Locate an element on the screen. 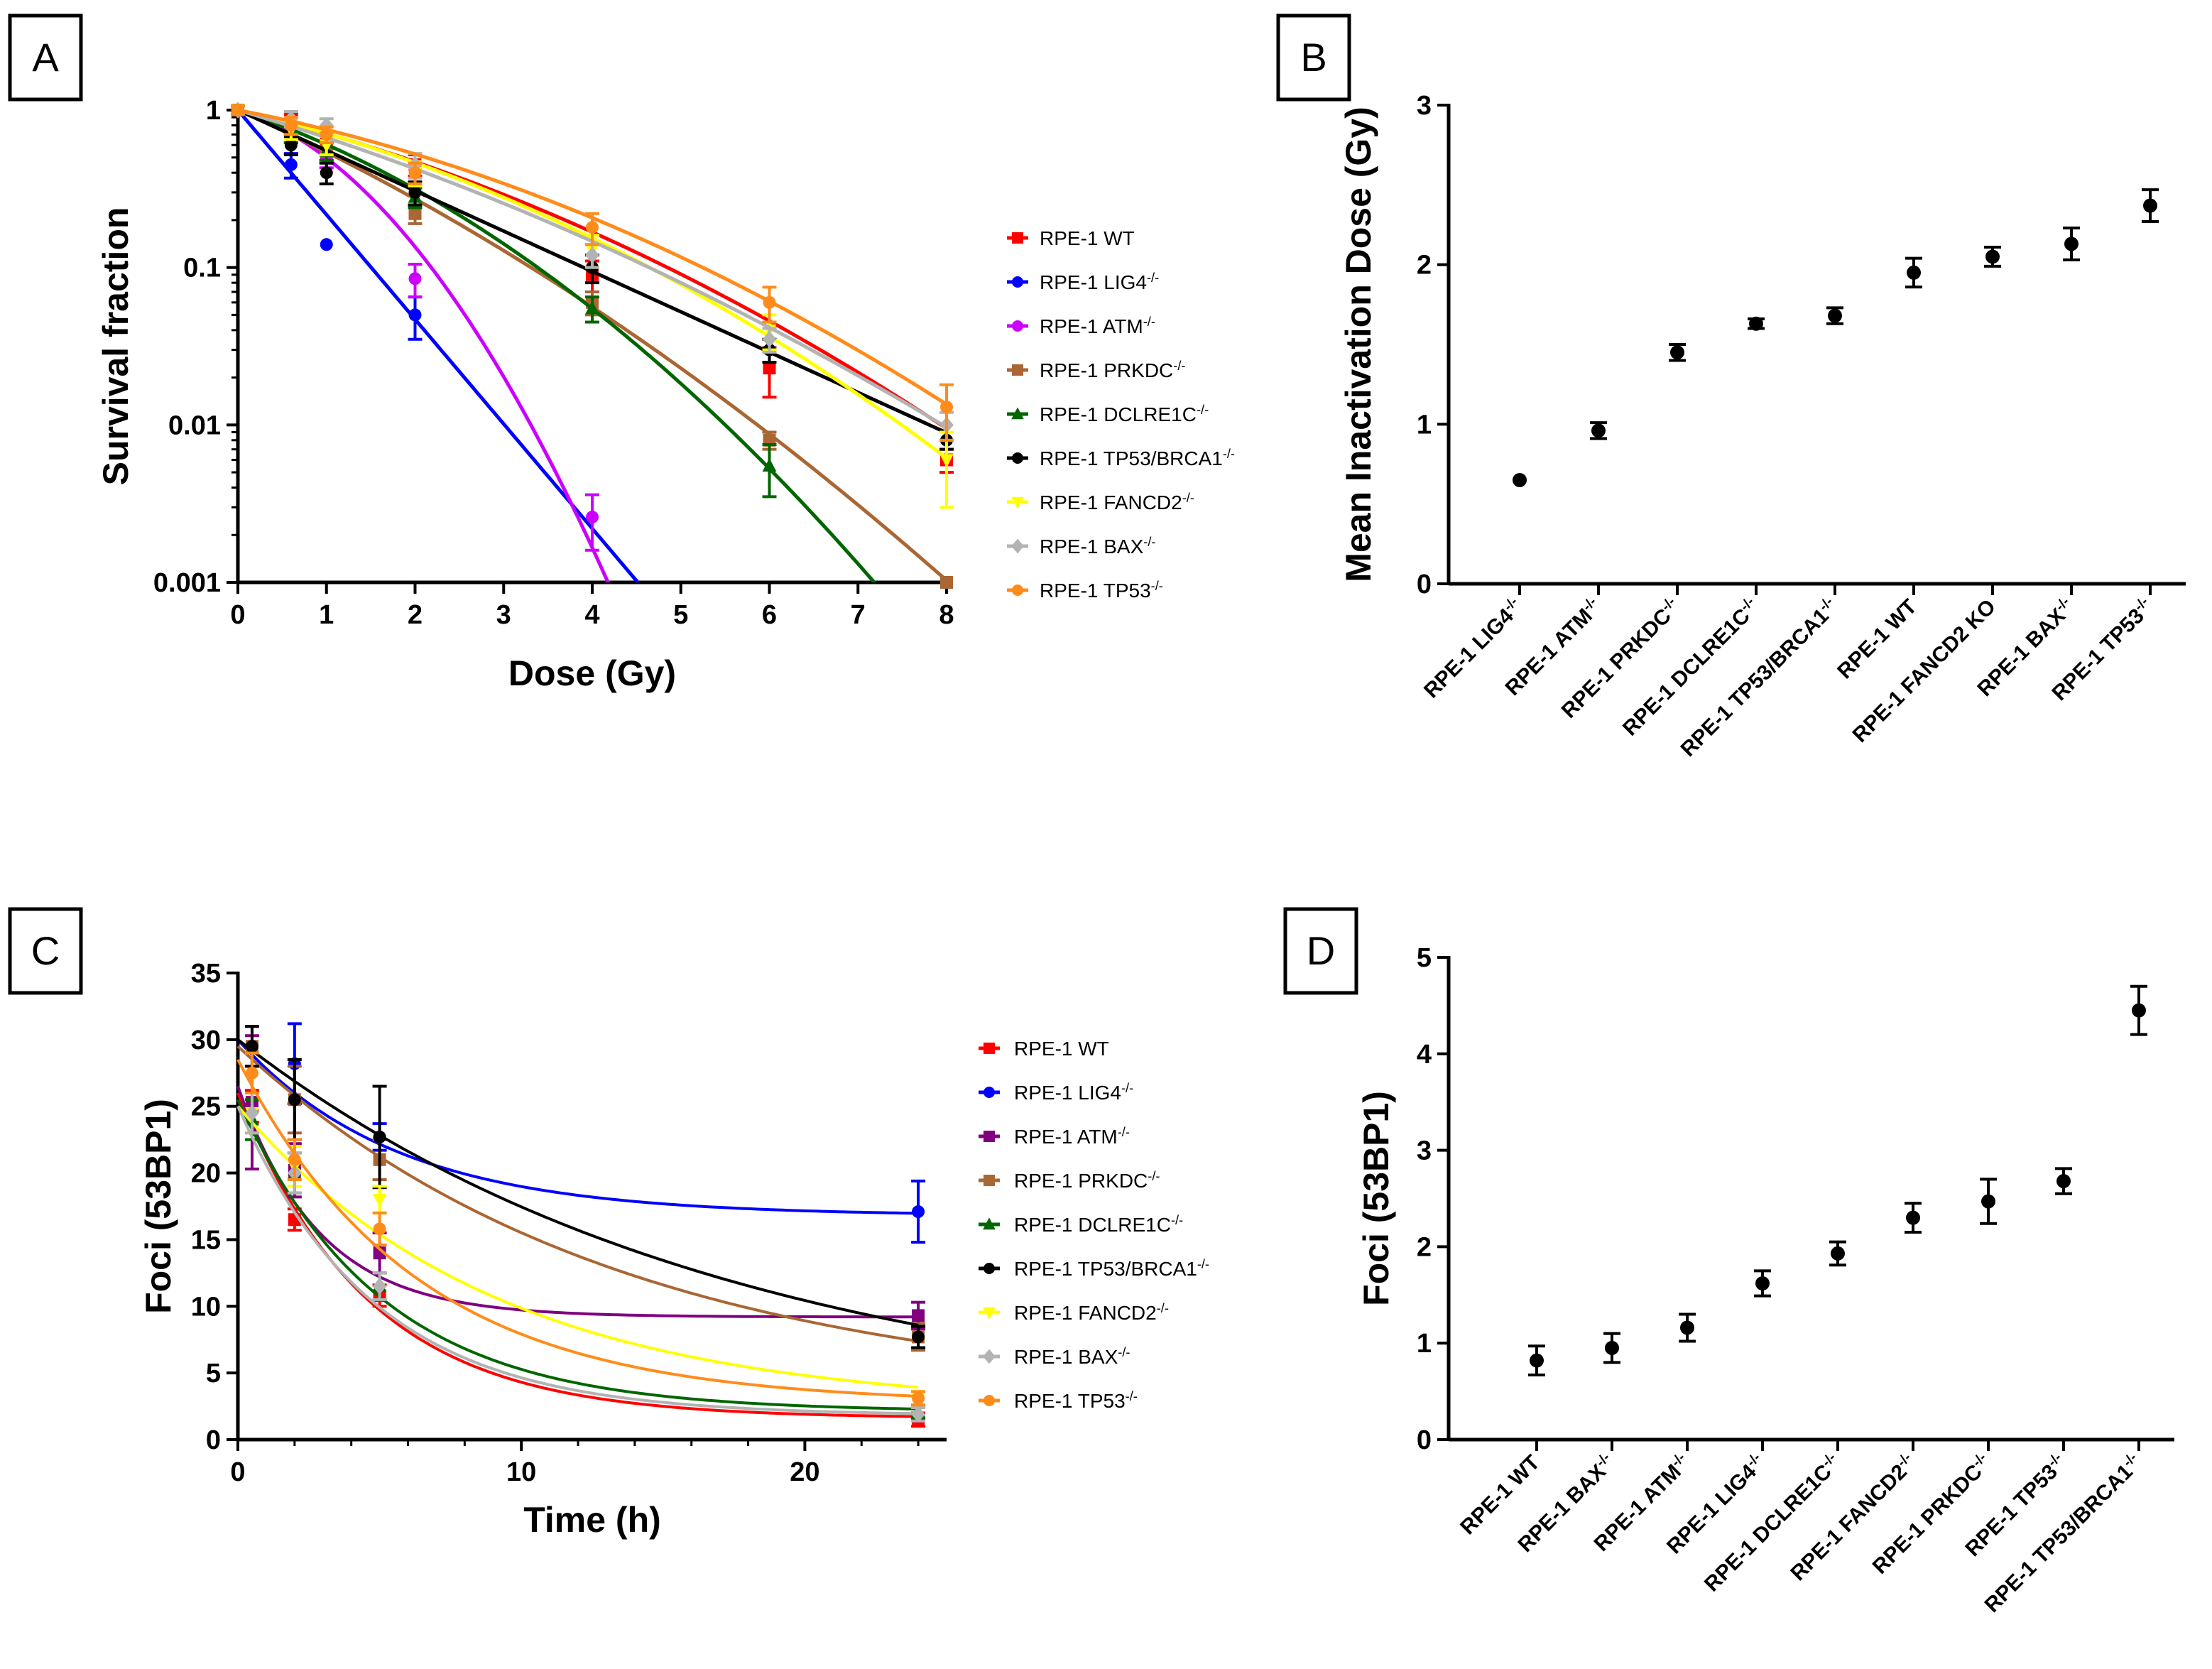 The height and width of the screenshot is (1669, 2212). series-rpe-1-fancd2 is located at coordinates (581, 1249).